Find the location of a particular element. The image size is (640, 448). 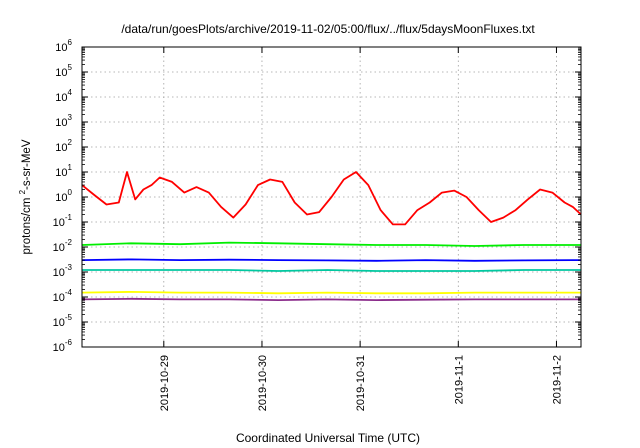

x-tick-label: 2019-11-2 is located at coordinates (557, 379).